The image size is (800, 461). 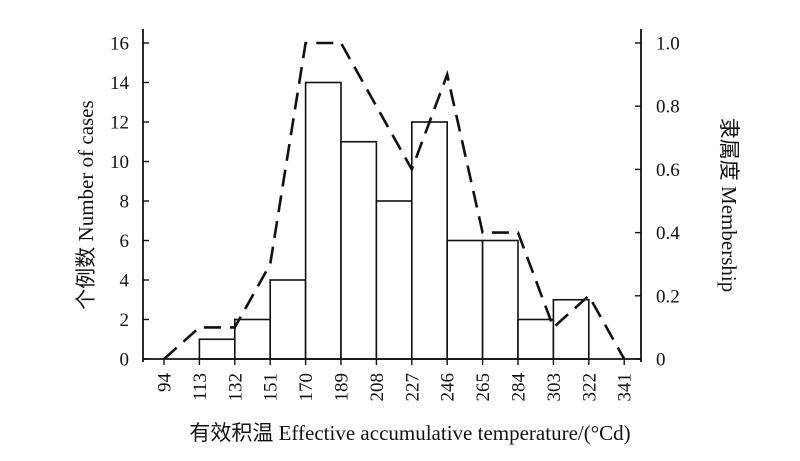 I want to click on y-right-tick-label: 0.2, so click(x=668, y=296).